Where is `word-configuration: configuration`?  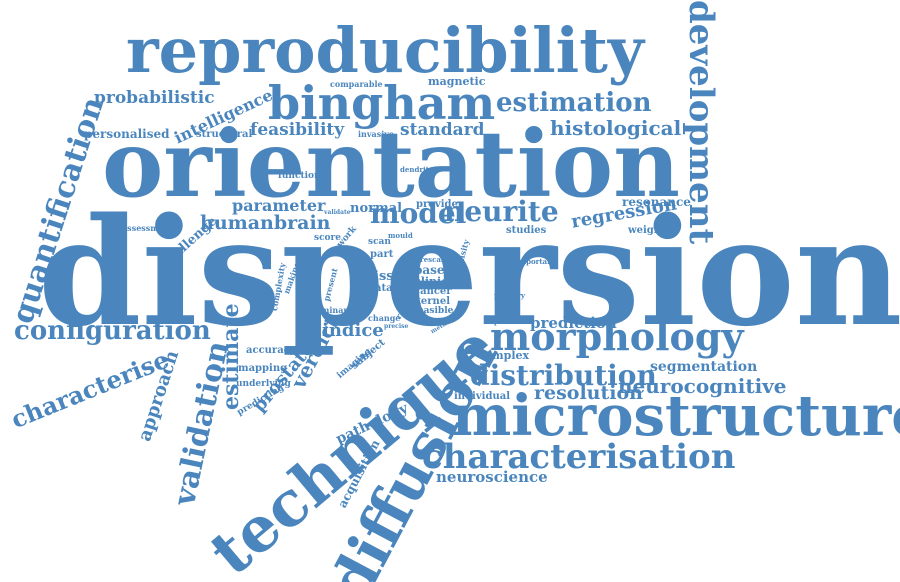 word-configuration: configuration is located at coordinates (112, 331).